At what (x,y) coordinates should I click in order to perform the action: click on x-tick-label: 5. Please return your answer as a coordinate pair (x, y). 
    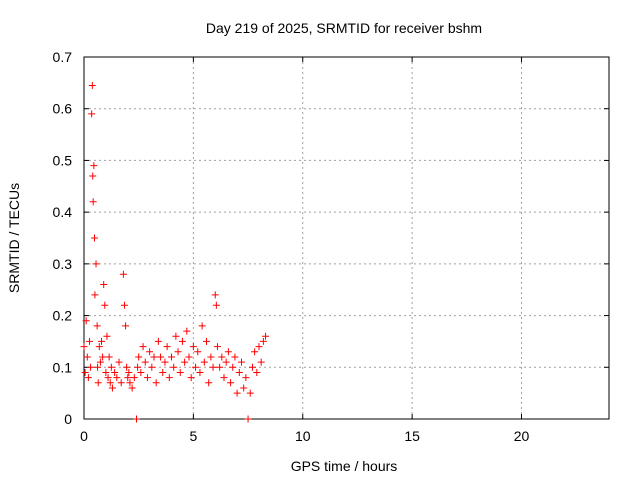
    Looking at the image, I should click on (193, 436).